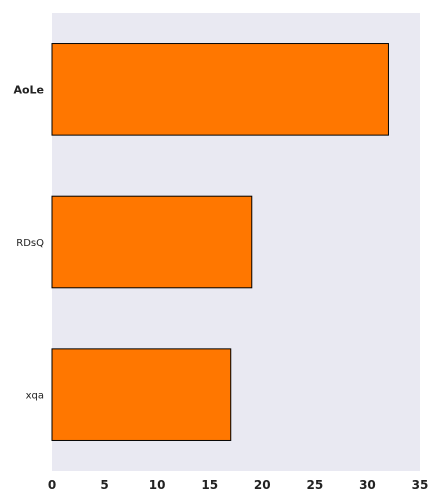 This screenshot has height=504, width=441. What do you see at coordinates (141, 395) in the screenshot?
I see `bar-xqa` at bounding box center [141, 395].